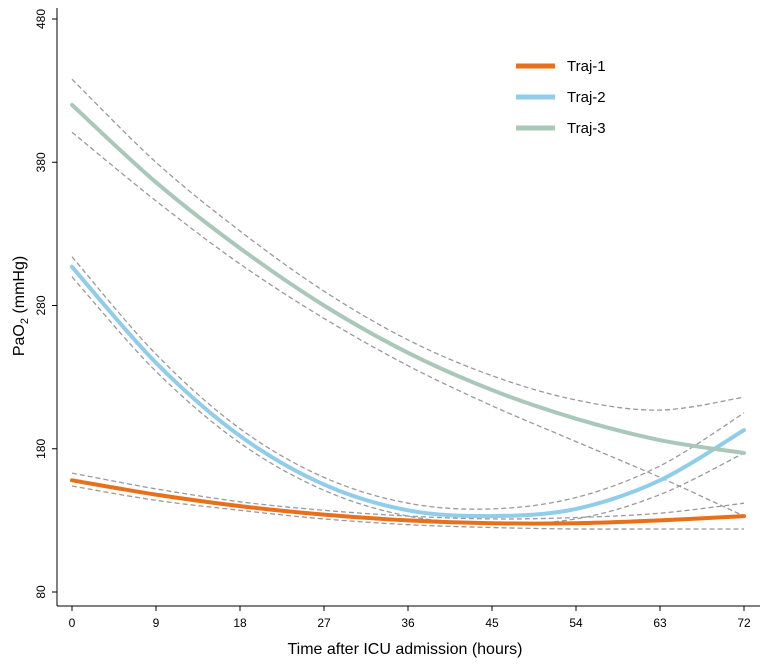 Image resolution: width=765 pixels, height=664 pixels. What do you see at coordinates (744, 623) in the screenshot?
I see `x-tick-label-72: 72` at bounding box center [744, 623].